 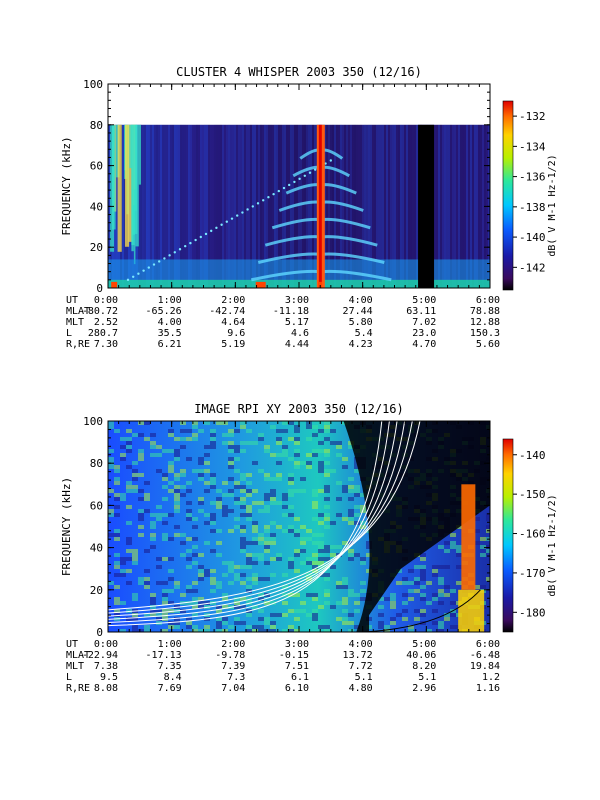 I want to click on ephemeris-value: 0:00, so click(x=106, y=300).